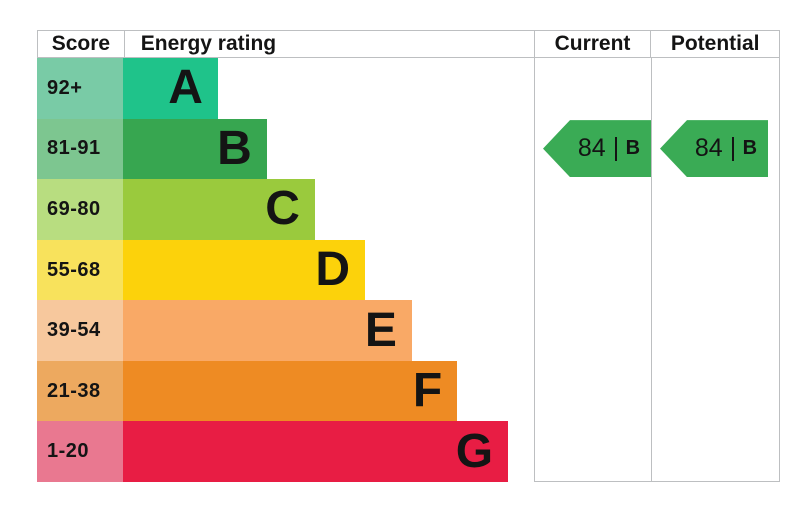  Describe the element at coordinates (234, 148) in the screenshot. I see `band-letter-b: B` at that location.